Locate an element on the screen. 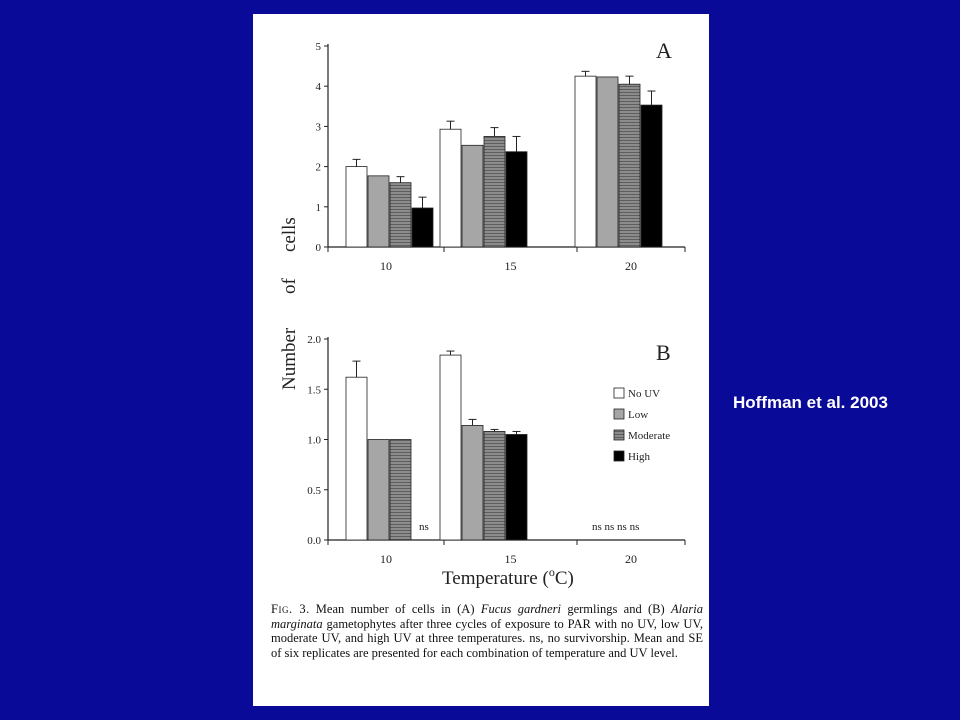 This screenshot has width=960, height=720. chart-a-ytick-label: 1 is located at coordinates (319, 208).